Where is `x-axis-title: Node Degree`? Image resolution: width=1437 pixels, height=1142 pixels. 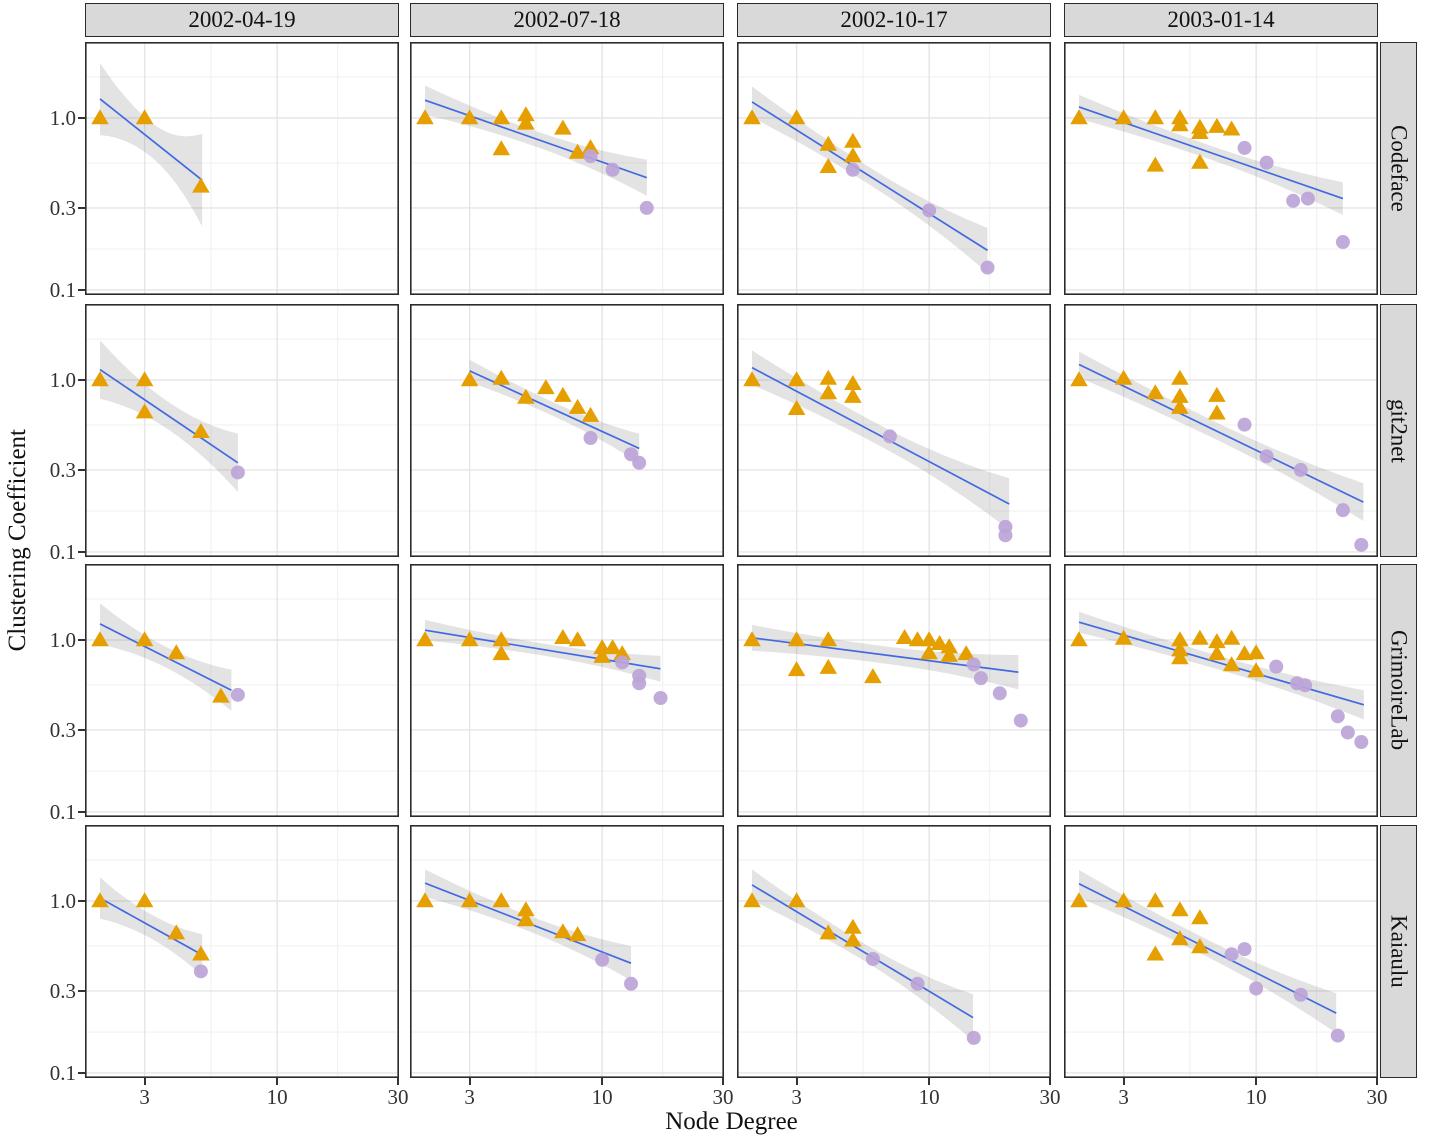 x-axis-title: Node Degree is located at coordinates (731, 1121).